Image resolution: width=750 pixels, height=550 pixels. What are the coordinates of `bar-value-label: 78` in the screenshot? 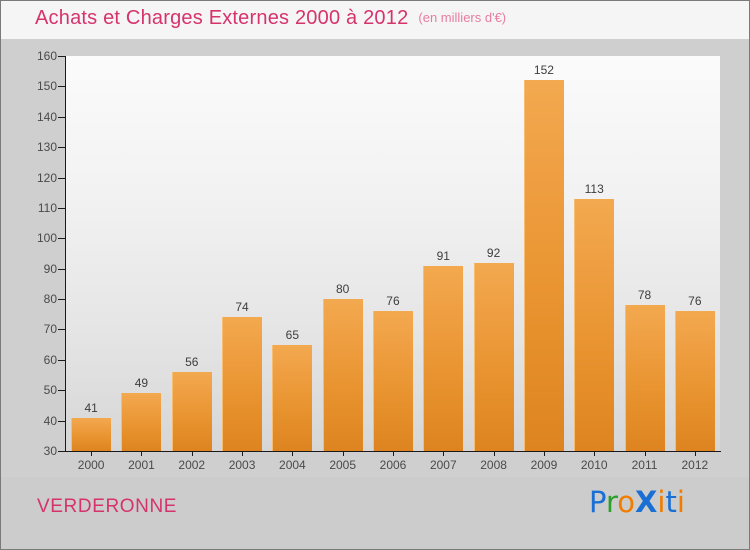 It's located at (644, 295).